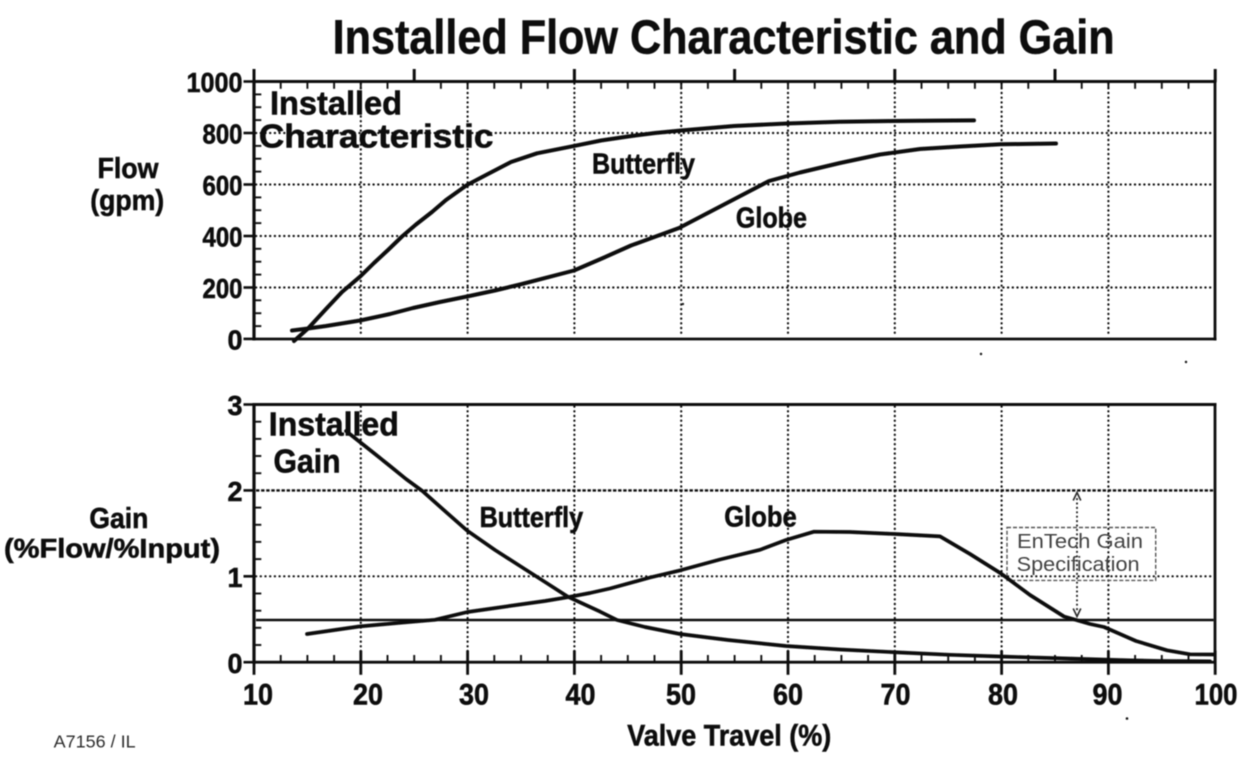 This screenshot has width=1251, height=759. Describe the element at coordinates (474, 695) in the screenshot. I see `svg-text: 30` at that location.